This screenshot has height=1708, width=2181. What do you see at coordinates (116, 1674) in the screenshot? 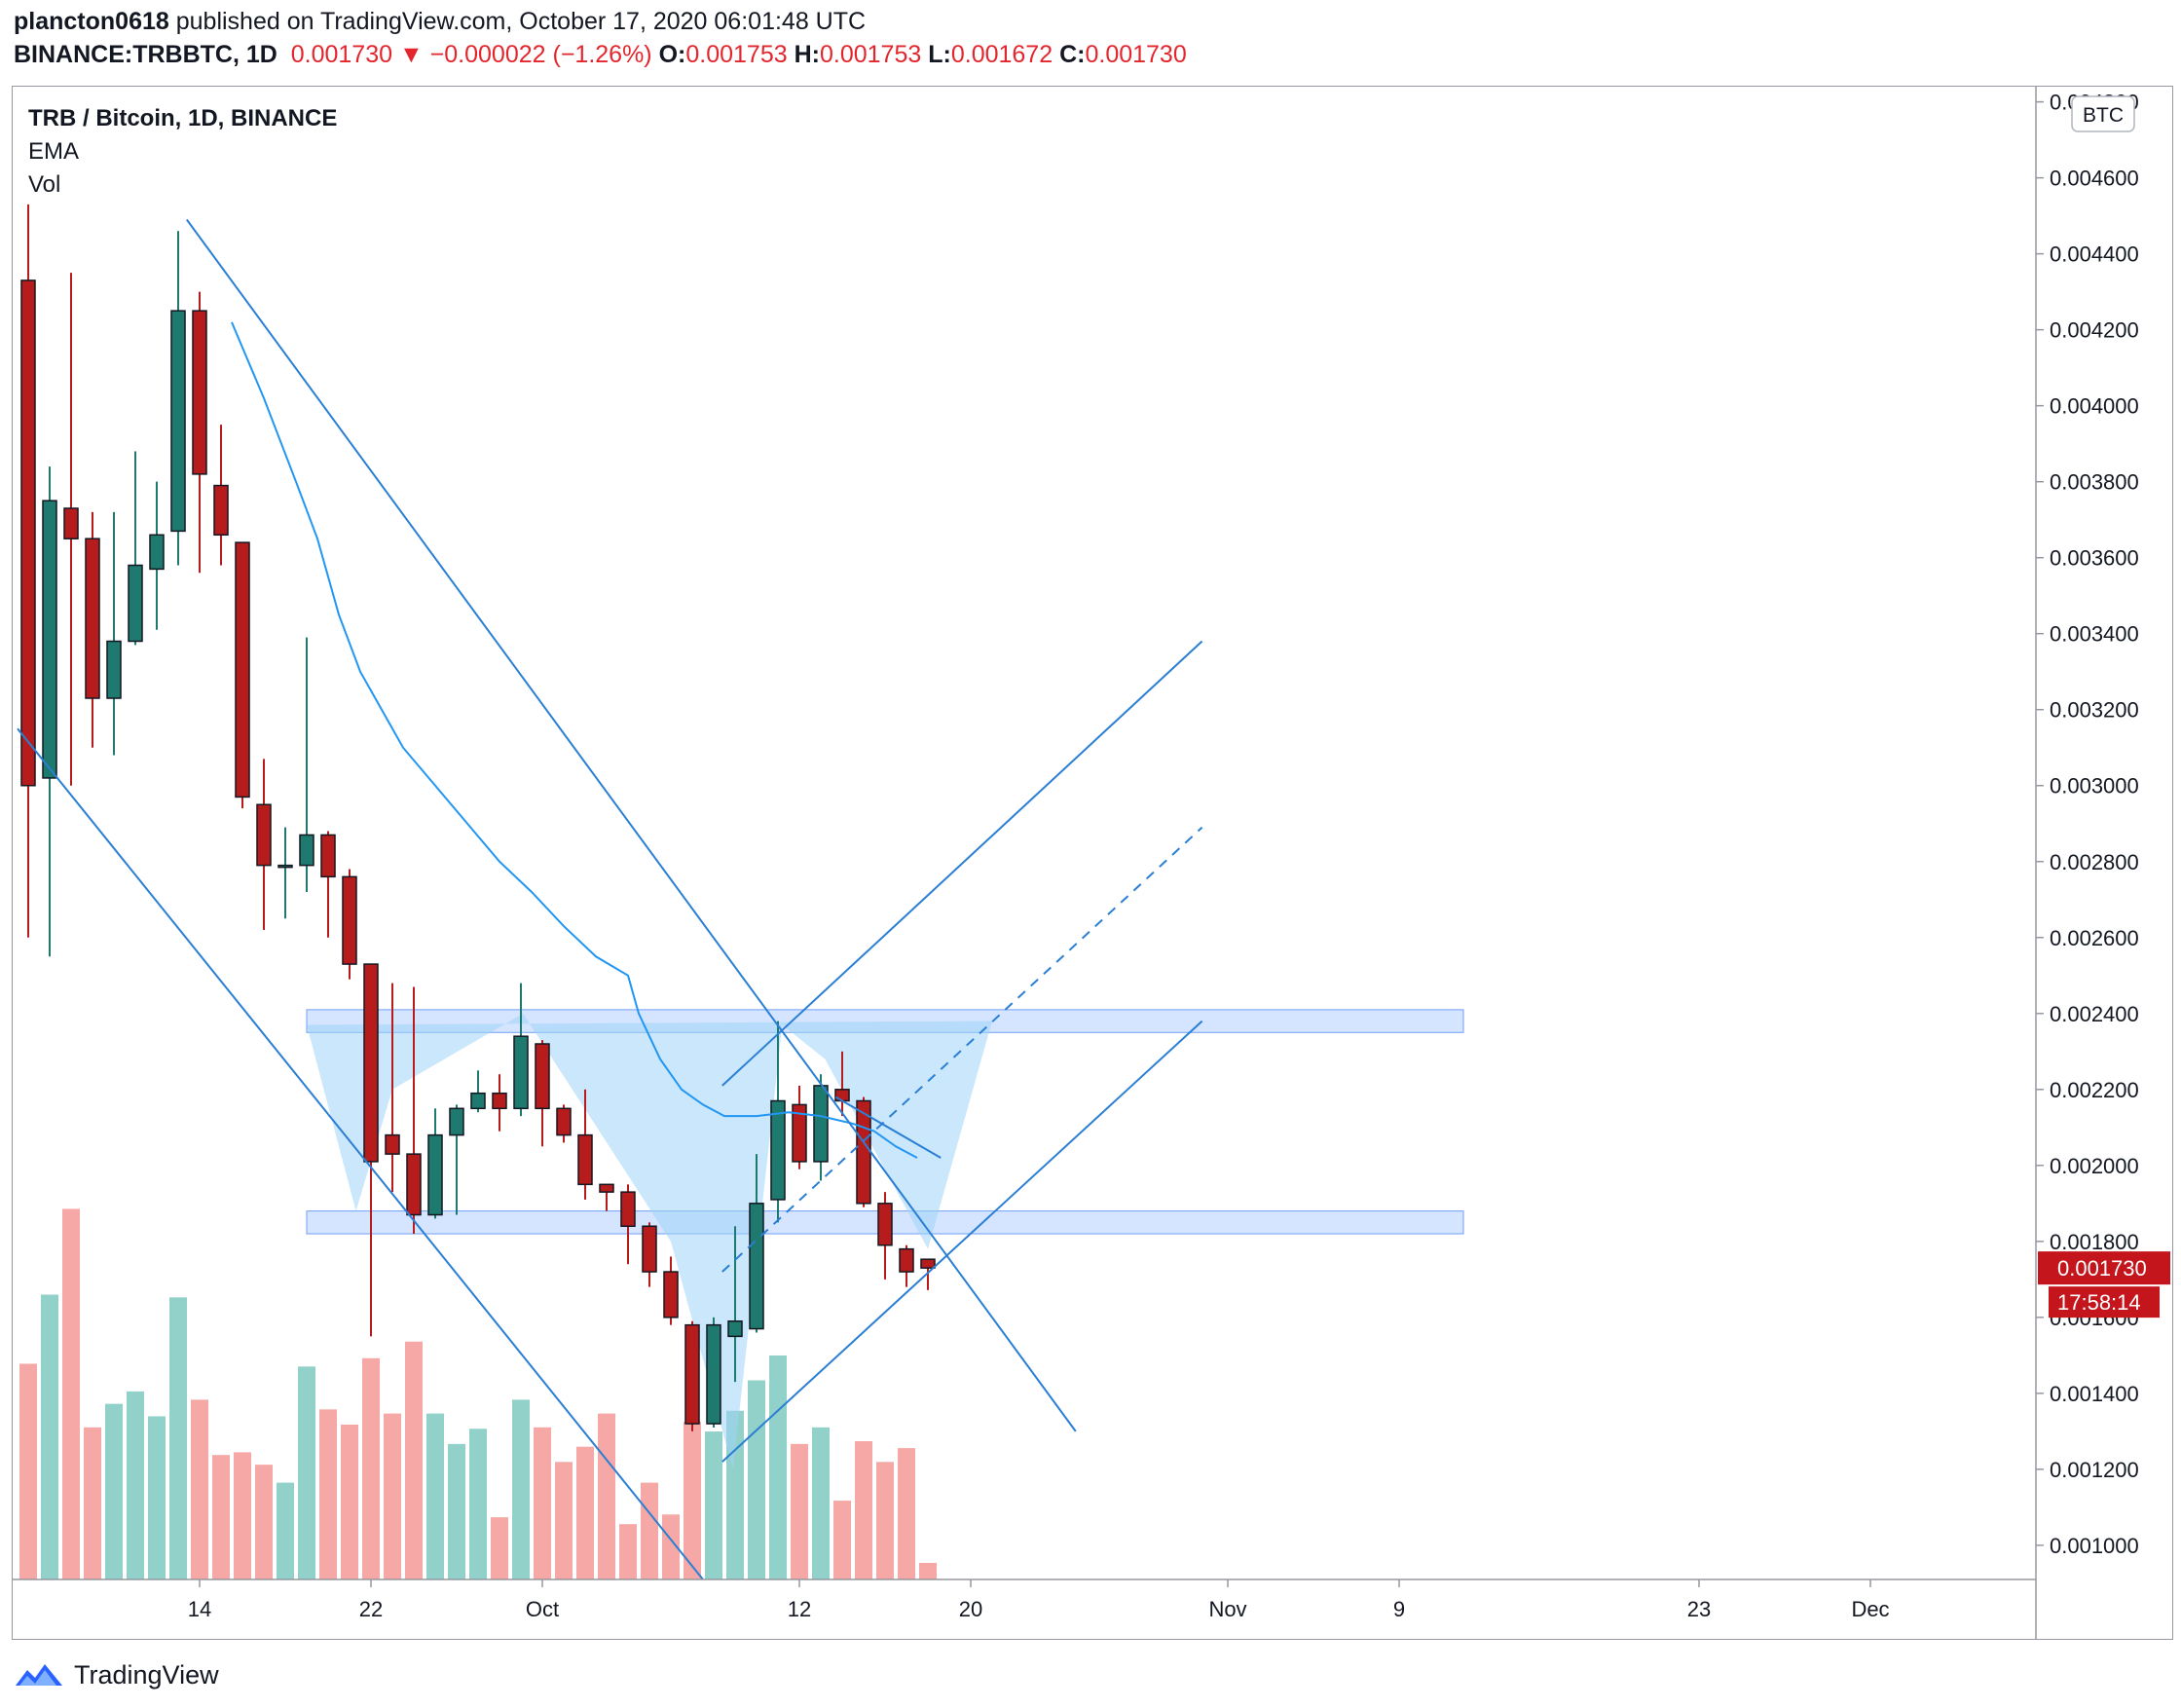
I see `tradingview-brand: TradingView` at bounding box center [116, 1674].